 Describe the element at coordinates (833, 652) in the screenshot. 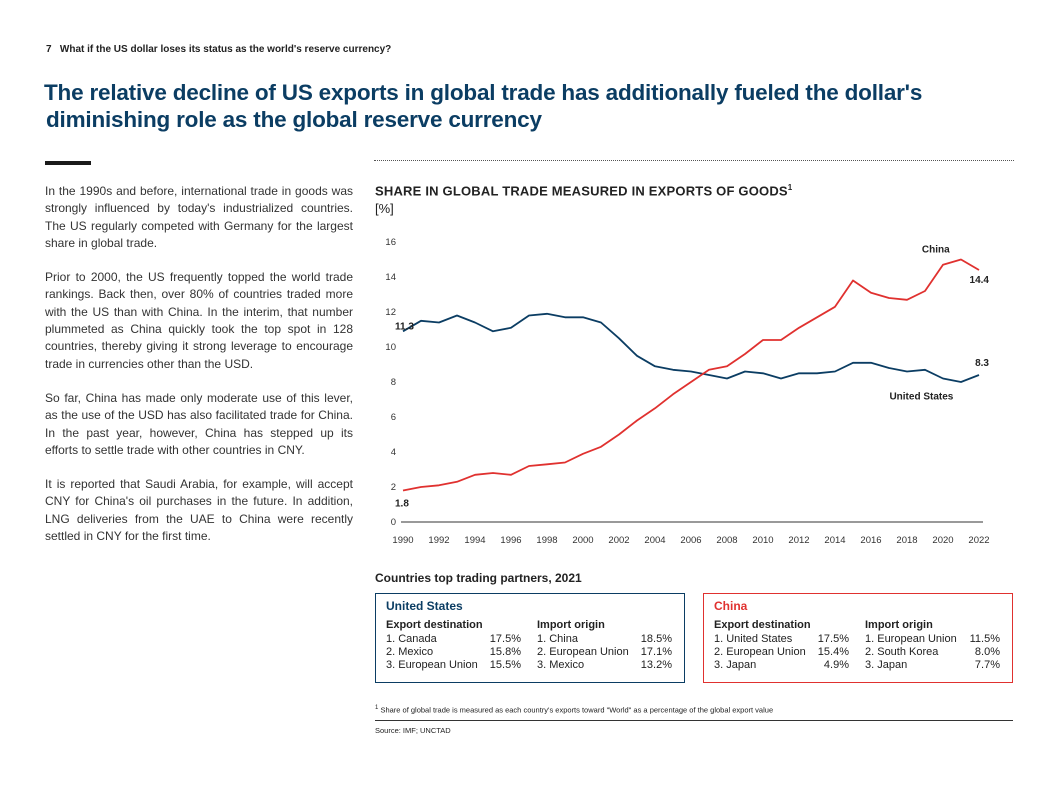

I see `china-export-pct: 15.4%` at that location.